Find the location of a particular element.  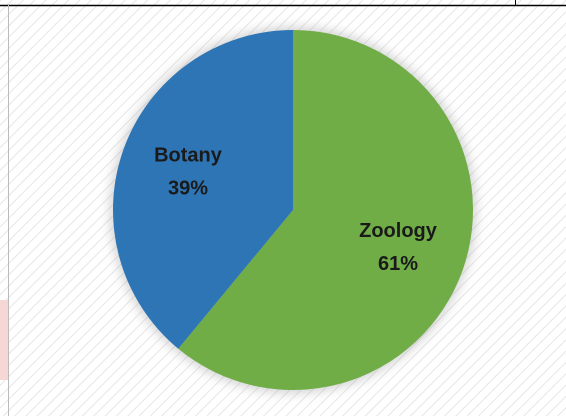

slice-category-label: Botany is located at coordinates (188, 155).